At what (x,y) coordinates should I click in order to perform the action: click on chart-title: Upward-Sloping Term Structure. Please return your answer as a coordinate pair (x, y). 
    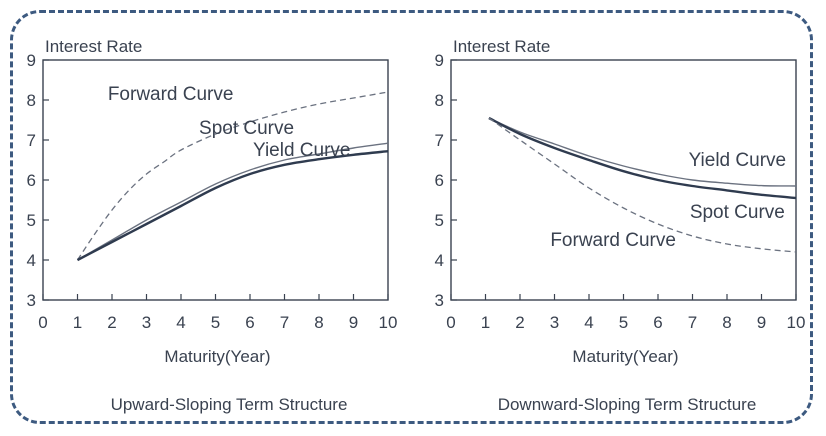
    Looking at the image, I should click on (229, 404).